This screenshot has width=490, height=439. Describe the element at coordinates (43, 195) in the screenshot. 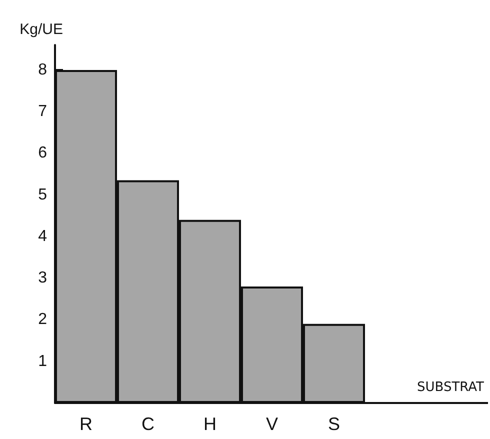

I see `y-tick-label: 5` at that location.